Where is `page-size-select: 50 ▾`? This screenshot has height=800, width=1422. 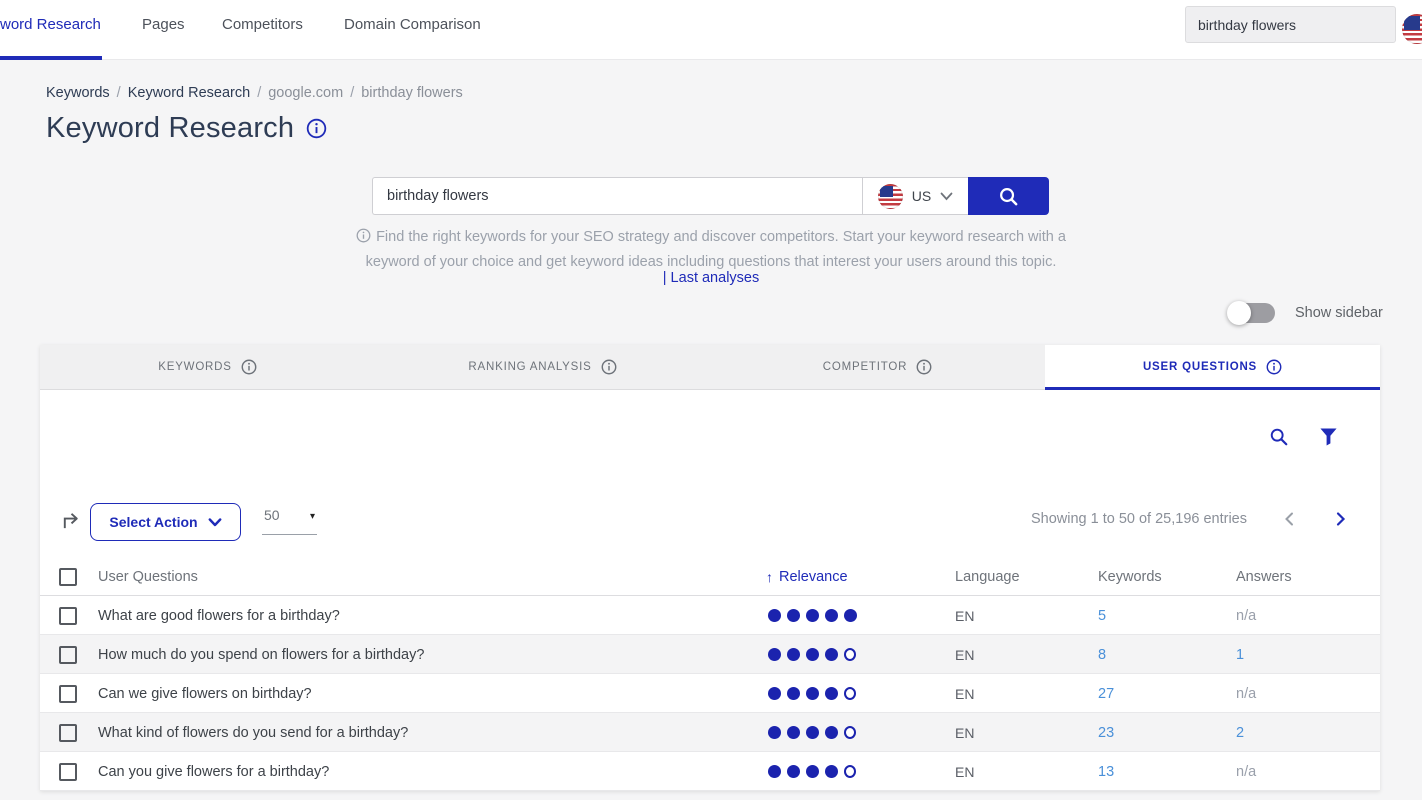 page-size-select: 50 ▾ is located at coordinates (289, 521).